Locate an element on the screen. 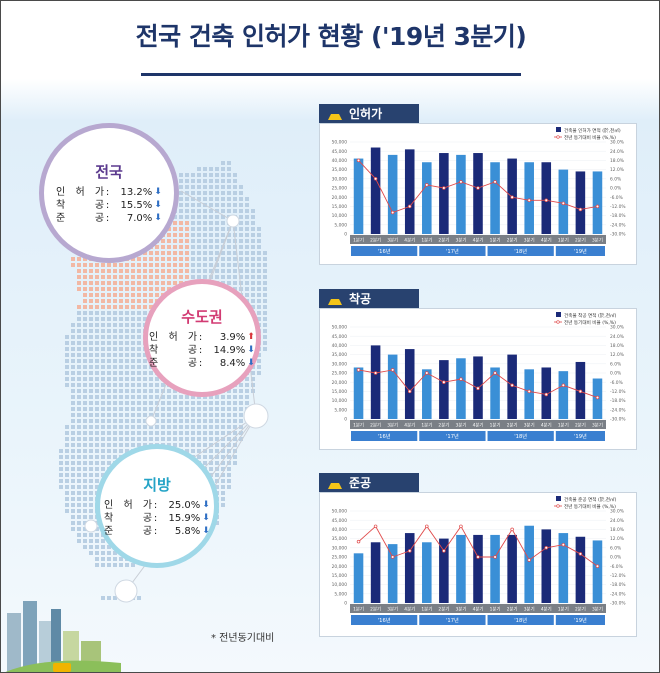 This screenshot has height=673, width=660. region-name: 수도권 is located at coordinates (202, 317).